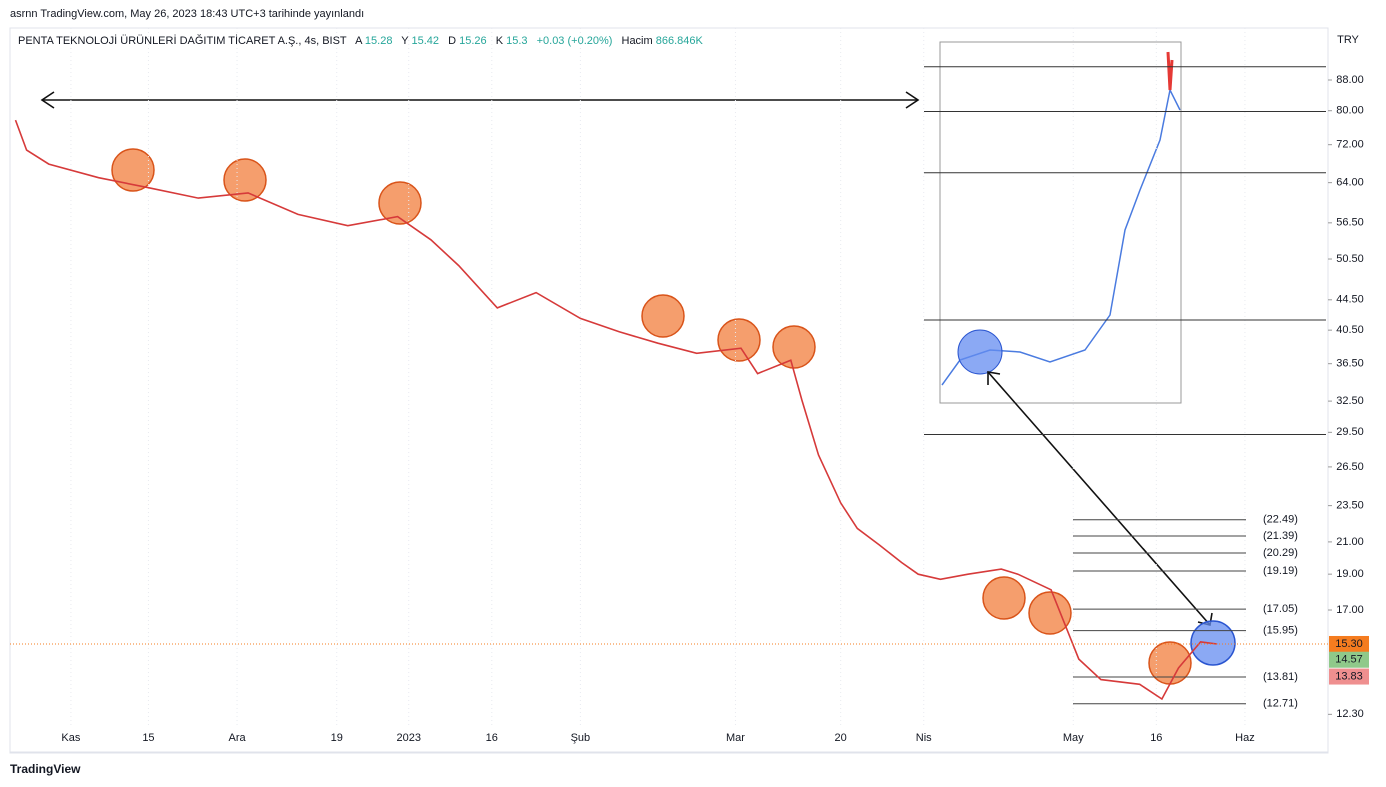  Describe the element at coordinates (1350, 300) in the screenshot. I see `y-tick-label: 44.50` at that location.